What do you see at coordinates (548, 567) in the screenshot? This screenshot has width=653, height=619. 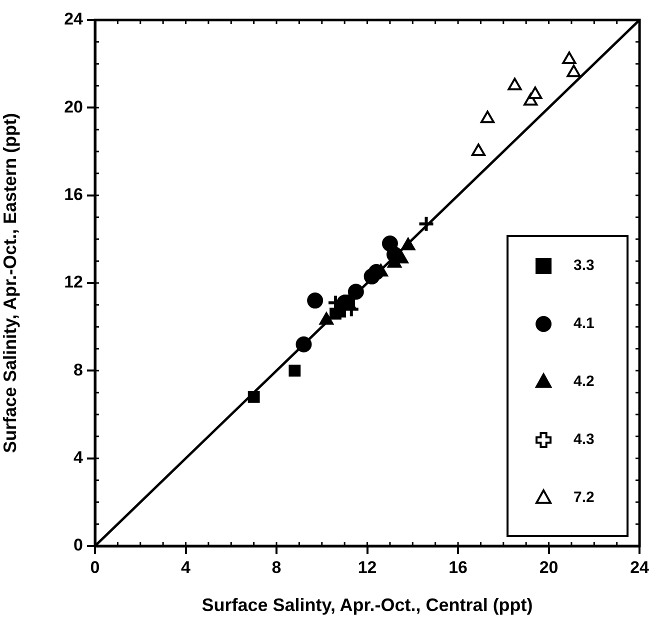 I see `x-tick-label: 20` at bounding box center [548, 567].